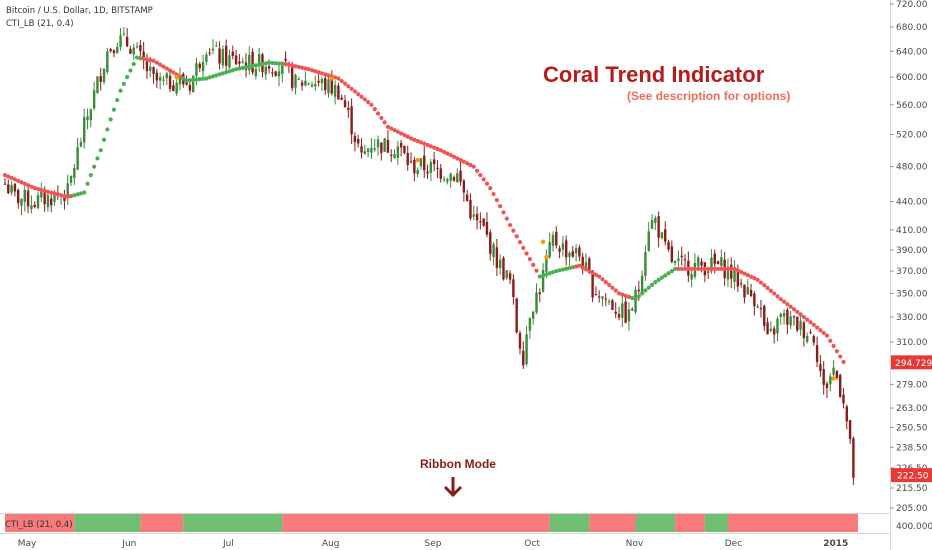 The image size is (932, 550). What do you see at coordinates (331, 544) in the screenshot?
I see `x-tick-label: Aug` at bounding box center [331, 544].